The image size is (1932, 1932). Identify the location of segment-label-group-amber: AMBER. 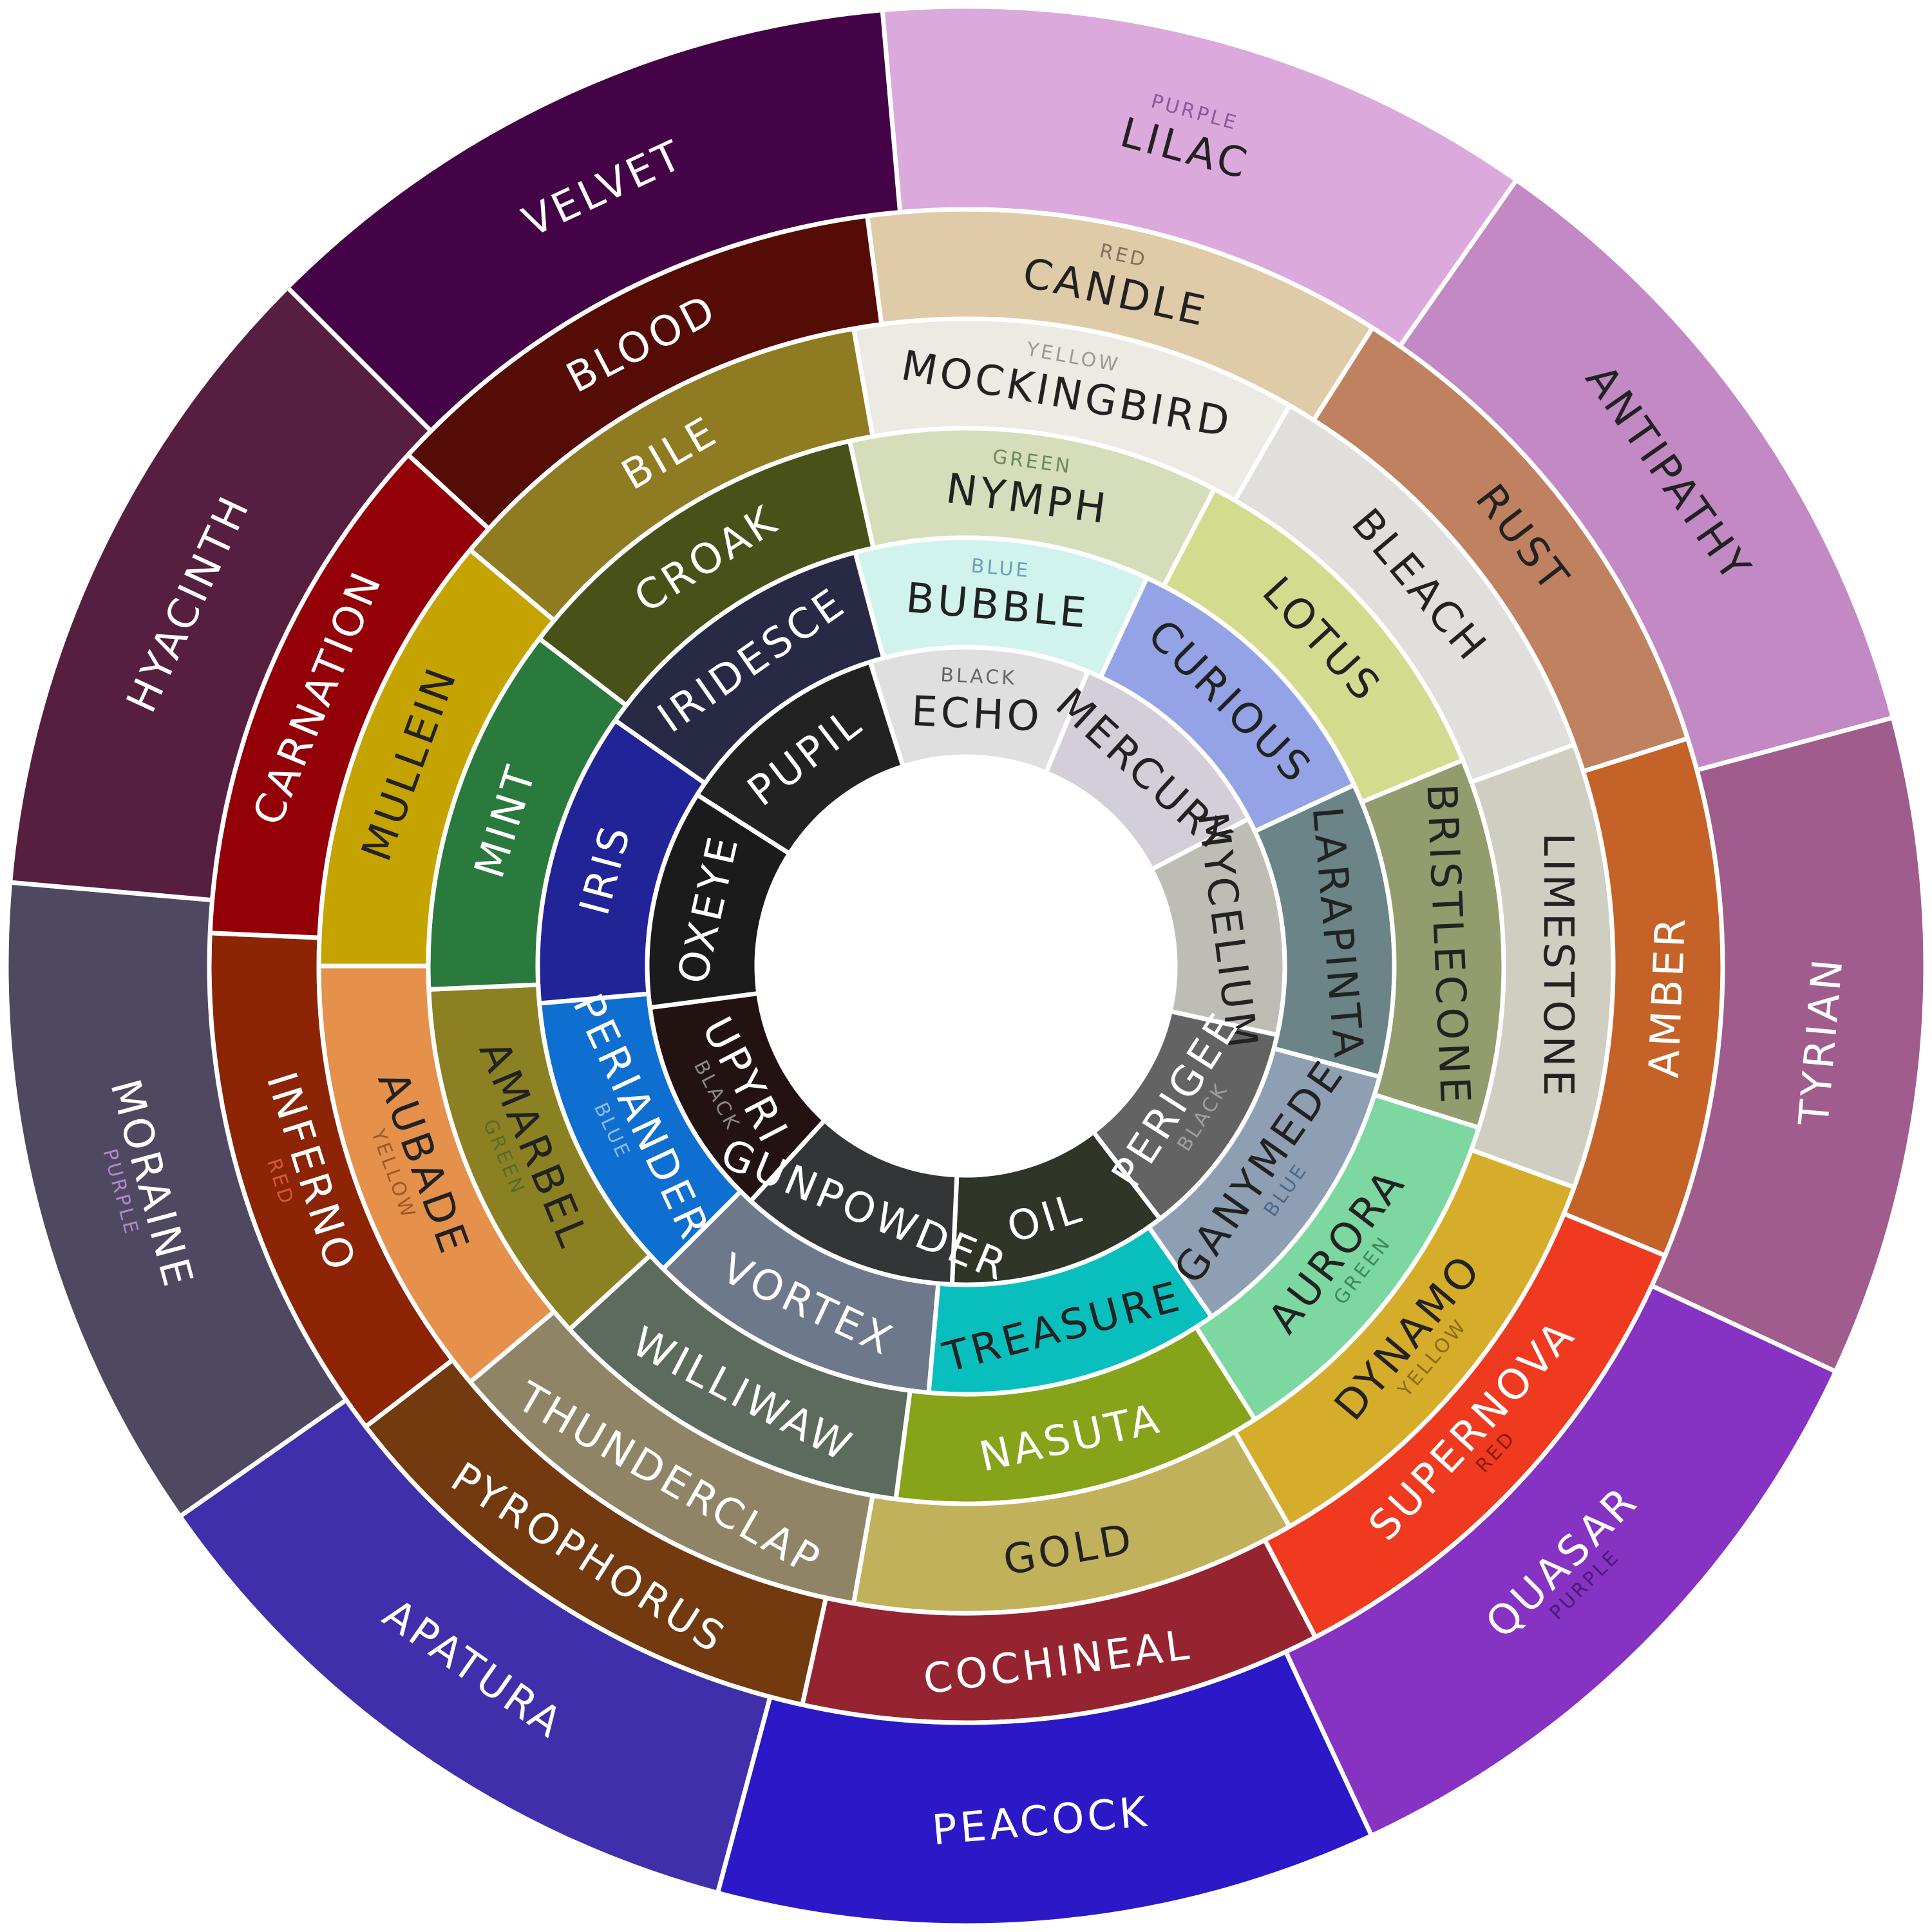
(1667, 997).